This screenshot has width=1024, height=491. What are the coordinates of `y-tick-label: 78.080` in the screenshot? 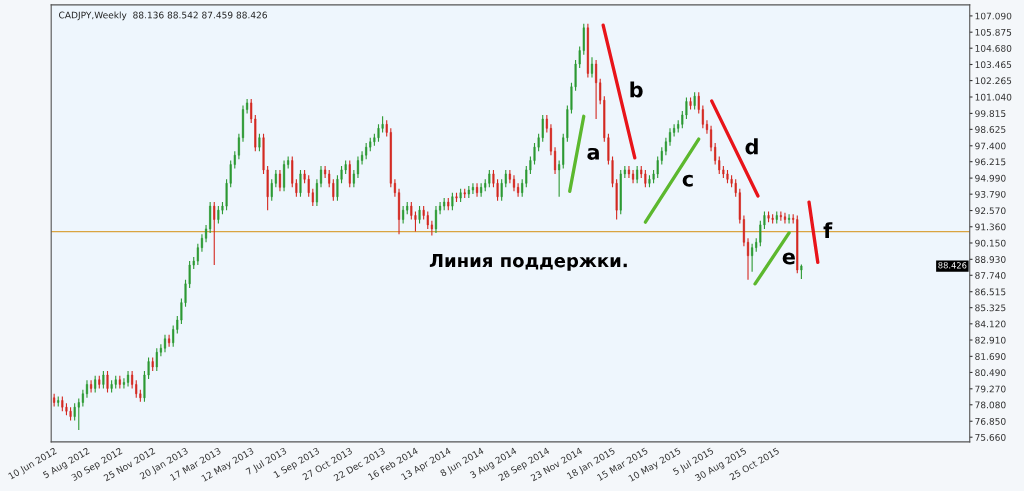 It's located at (990, 405).